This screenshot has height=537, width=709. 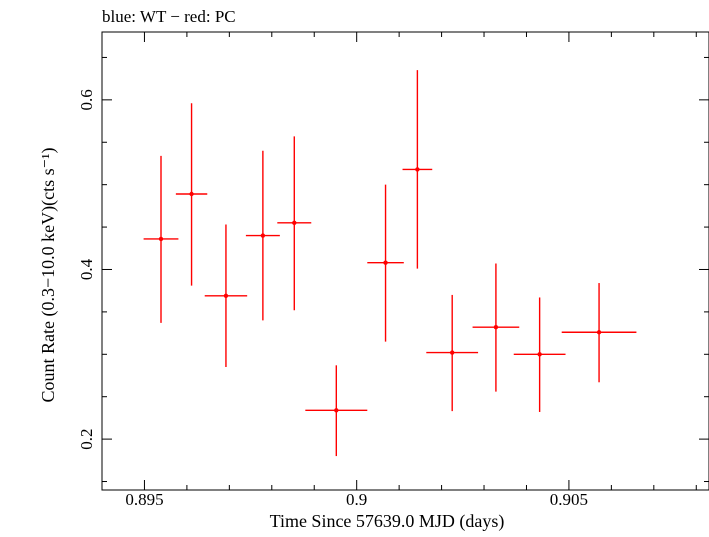 What do you see at coordinates (144, 499) in the screenshot?
I see `x-tick-label: 0.895` at bounding box center [144, 499].